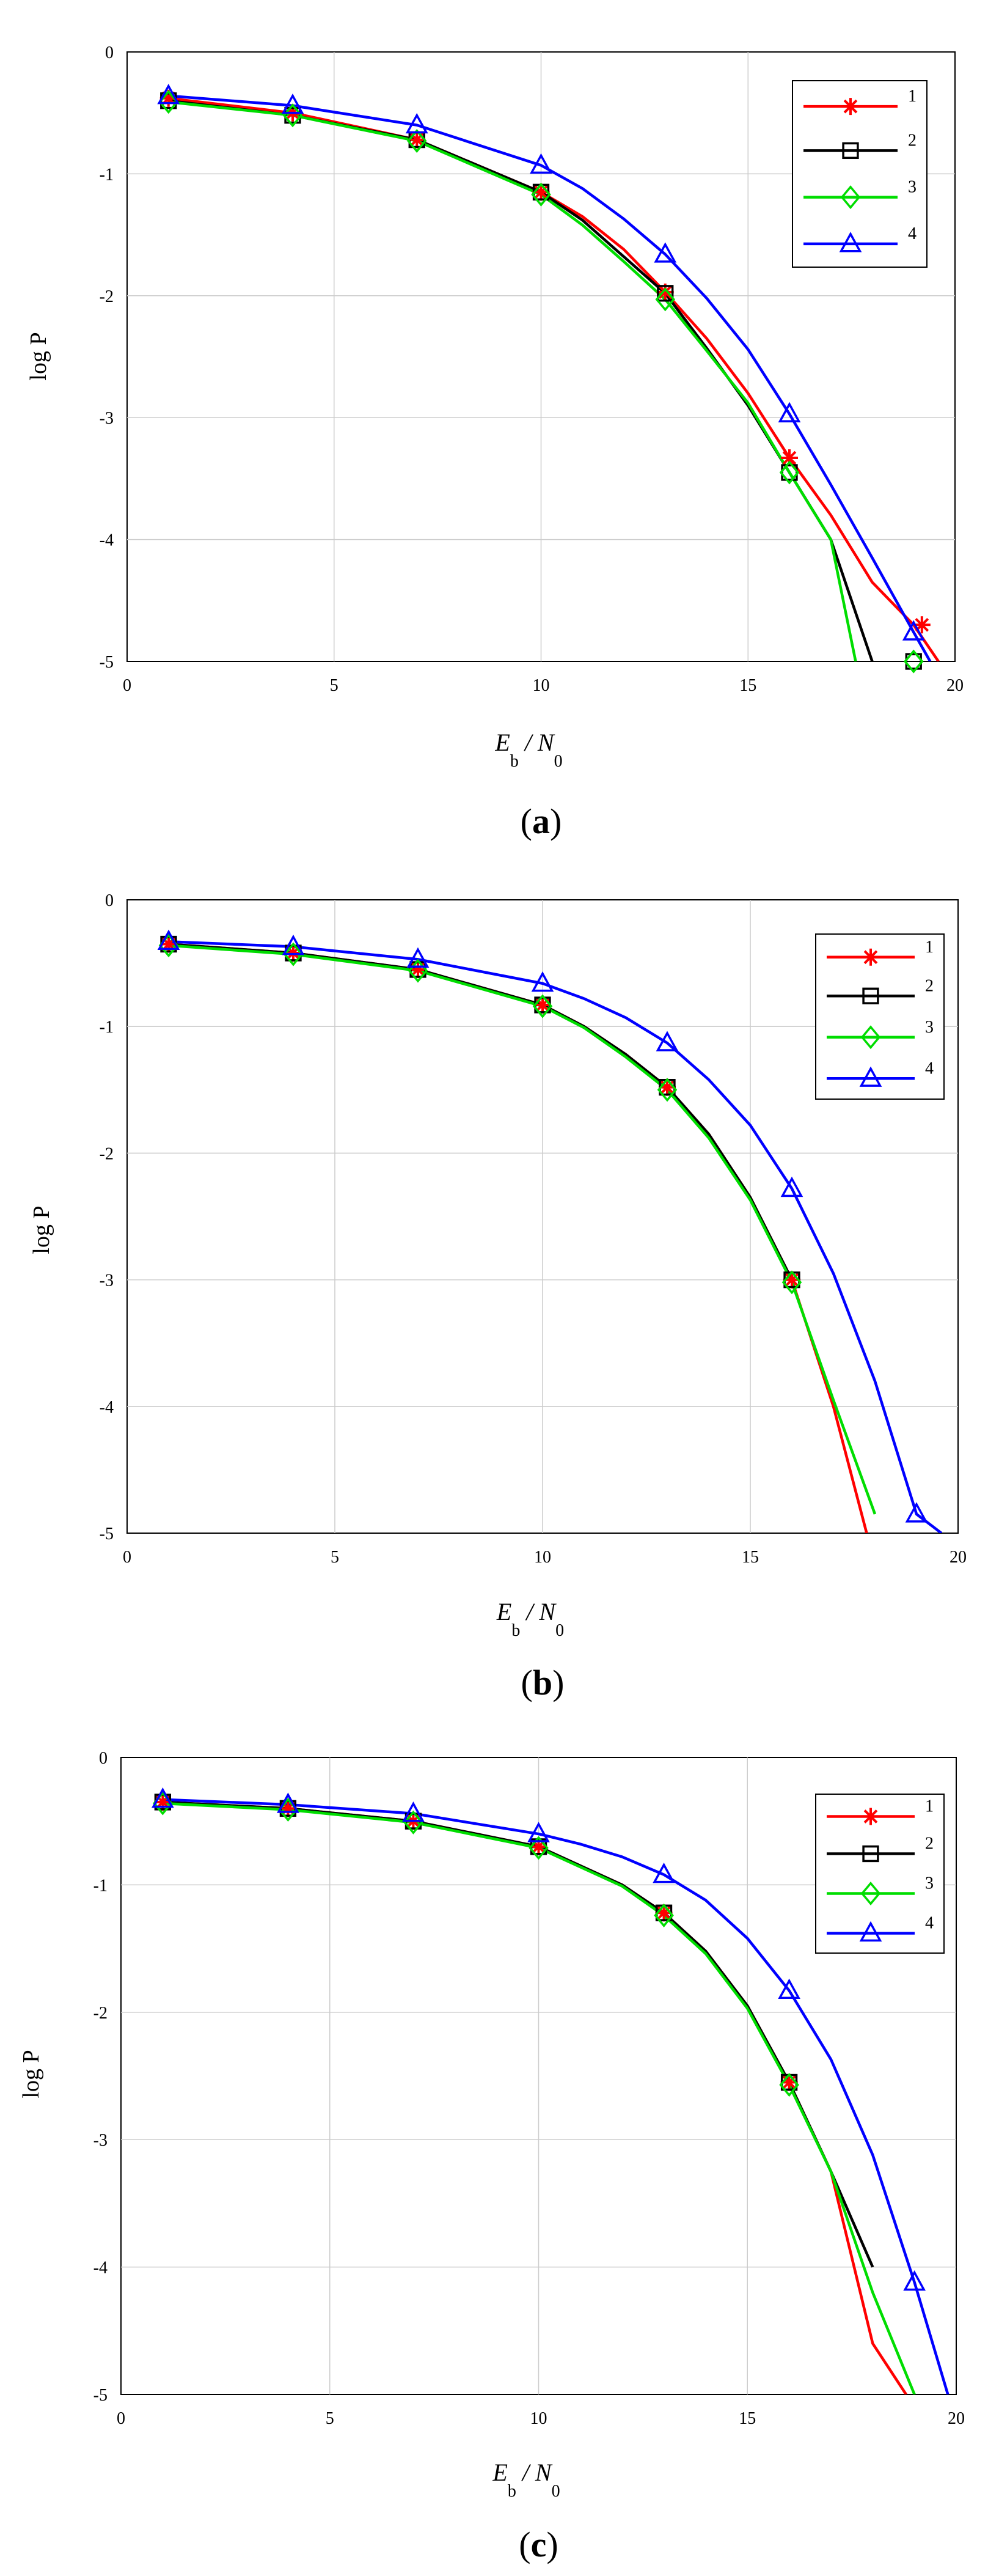 The image size is (988, 2576). I want to click on x-label-e: E, so click(503, 1611).